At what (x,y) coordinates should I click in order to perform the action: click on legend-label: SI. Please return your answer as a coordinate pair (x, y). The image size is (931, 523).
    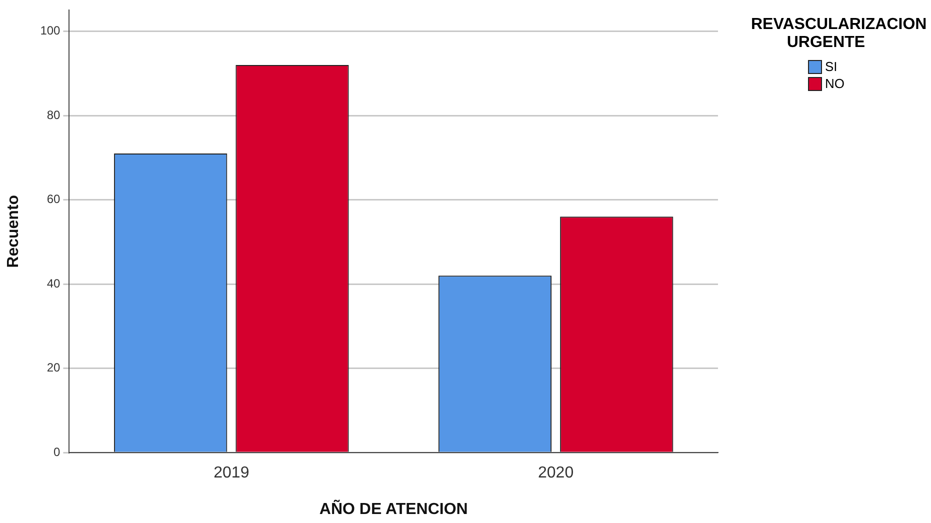
    Looking at the image, I should click on (831, 66).